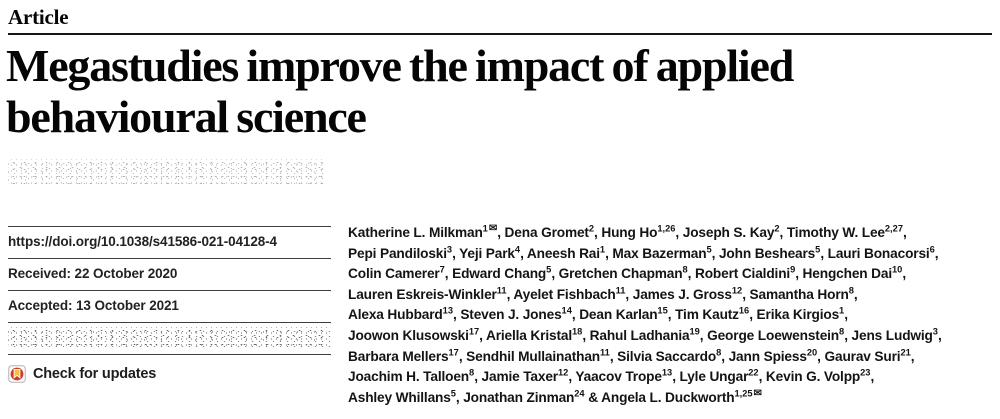  I want to click on author-name: Pepi Pandiloski, so click(397, 253).